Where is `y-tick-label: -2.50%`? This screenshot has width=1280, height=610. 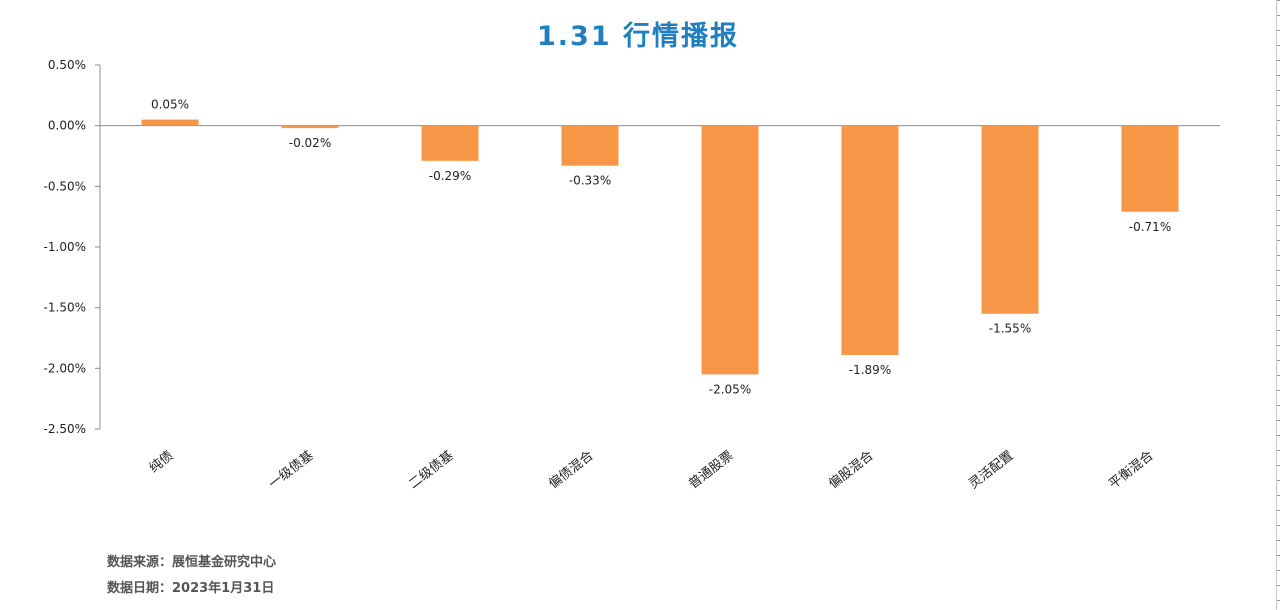 y-tick-label: -2.50% is located at coordinates (65, 429).